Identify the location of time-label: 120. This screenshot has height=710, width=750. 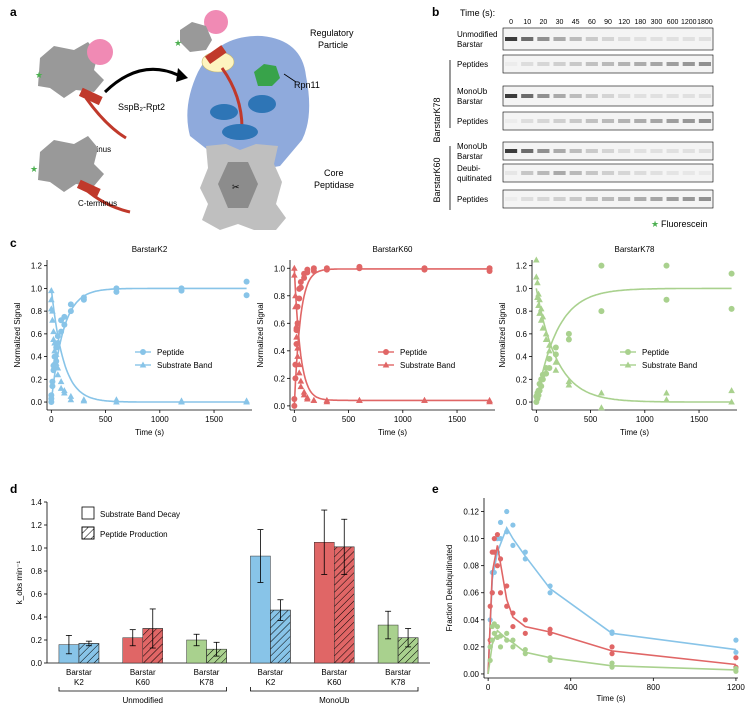
(624, 22).